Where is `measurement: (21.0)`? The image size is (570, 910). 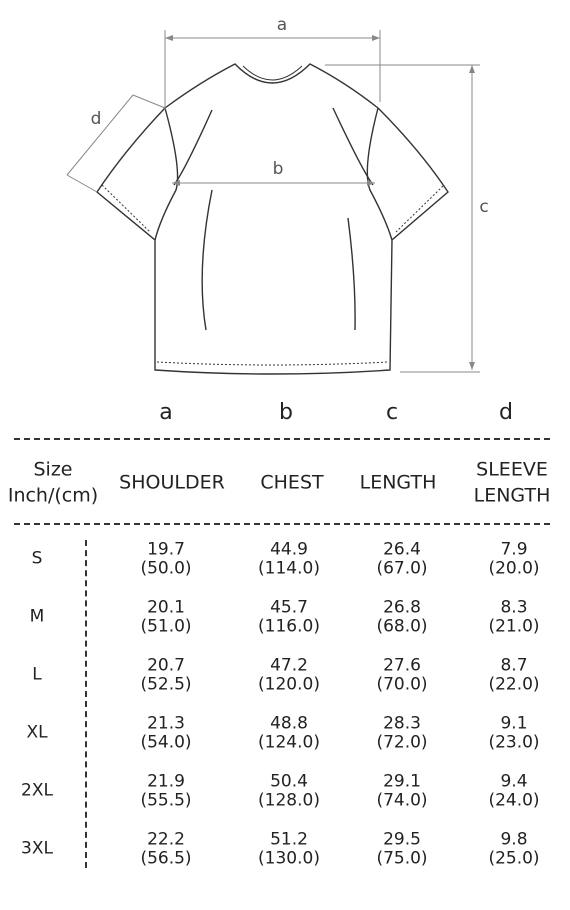 measurement: (21.0) is located at coordinates (514, 626).